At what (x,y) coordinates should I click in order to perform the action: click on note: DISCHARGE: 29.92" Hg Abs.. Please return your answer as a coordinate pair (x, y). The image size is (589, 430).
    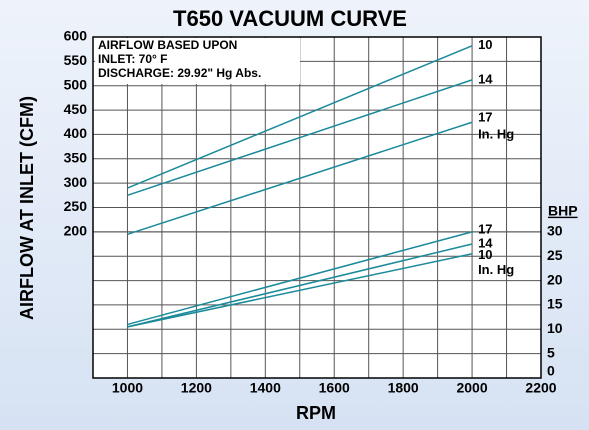
    Looking at the image, I should click on (179, 73).